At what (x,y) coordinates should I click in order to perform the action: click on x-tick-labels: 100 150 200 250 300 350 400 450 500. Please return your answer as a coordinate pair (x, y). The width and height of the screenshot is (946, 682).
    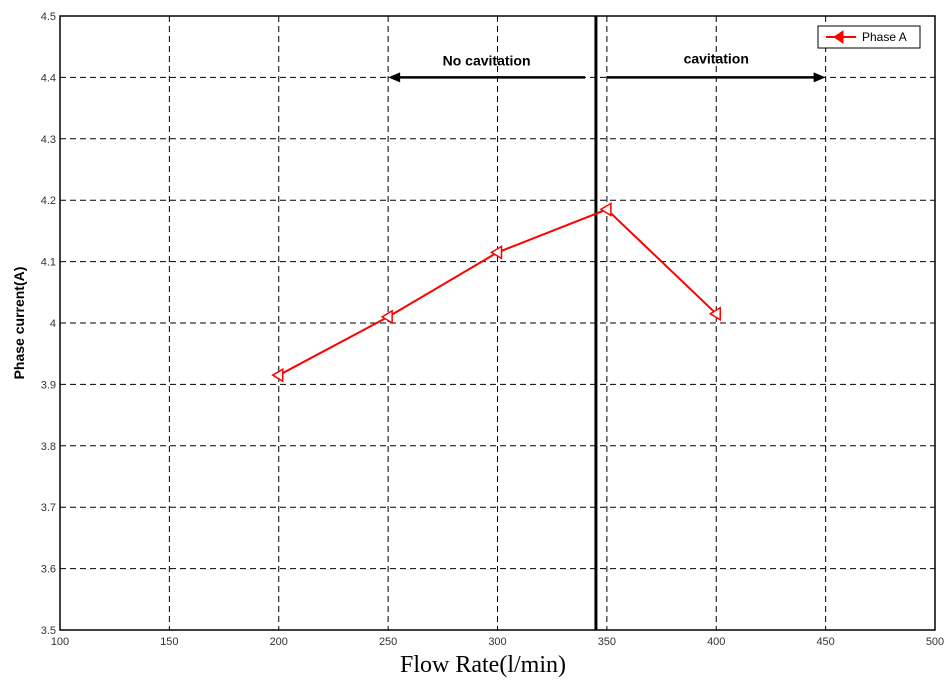
    Looking at the image, I should click on (497, 642).